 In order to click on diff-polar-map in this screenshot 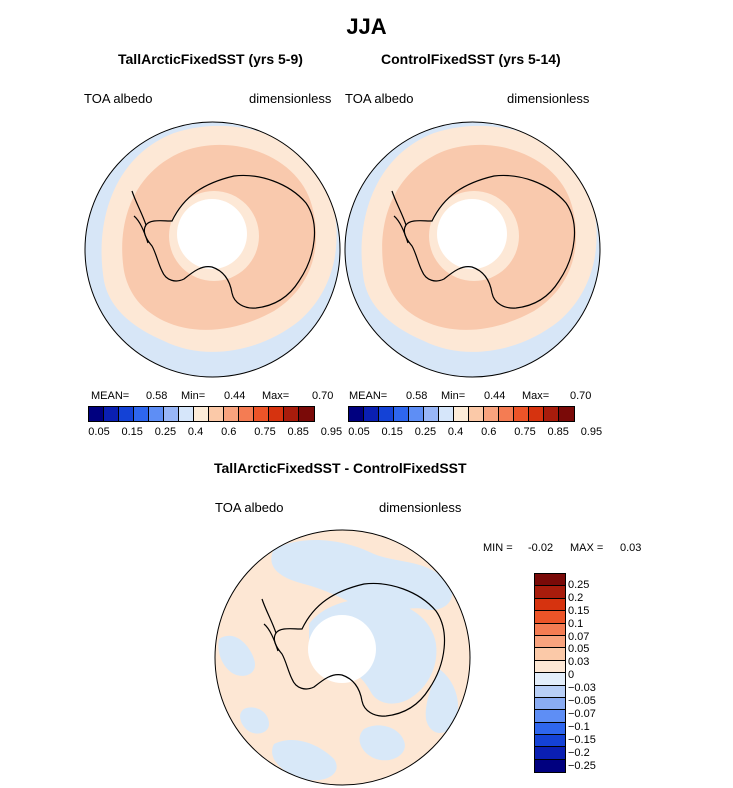, I will do `click(342, 657)`.